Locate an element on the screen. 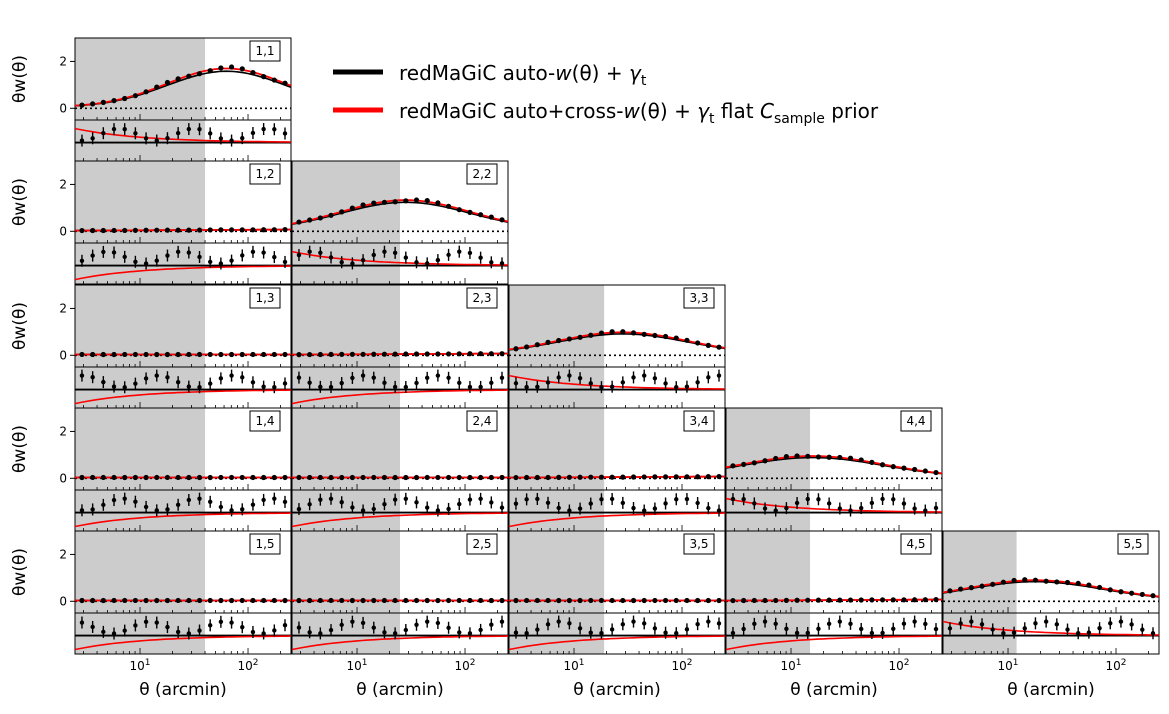  panel-label: 3,3 is located at coordinates (698, 298).